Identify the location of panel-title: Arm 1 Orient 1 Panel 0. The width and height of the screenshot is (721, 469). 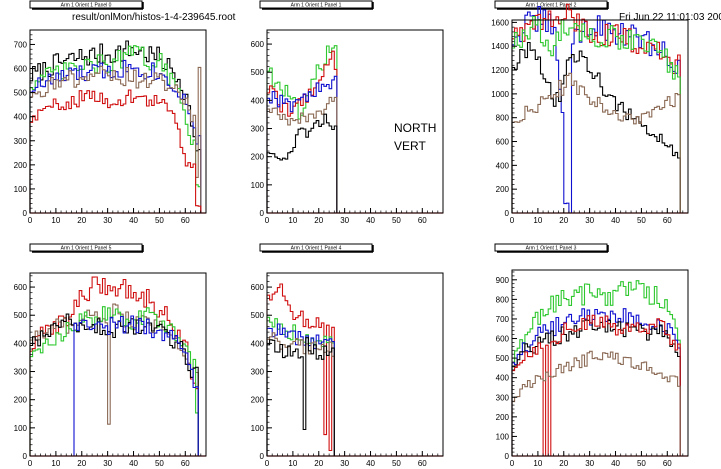
(86, 6).